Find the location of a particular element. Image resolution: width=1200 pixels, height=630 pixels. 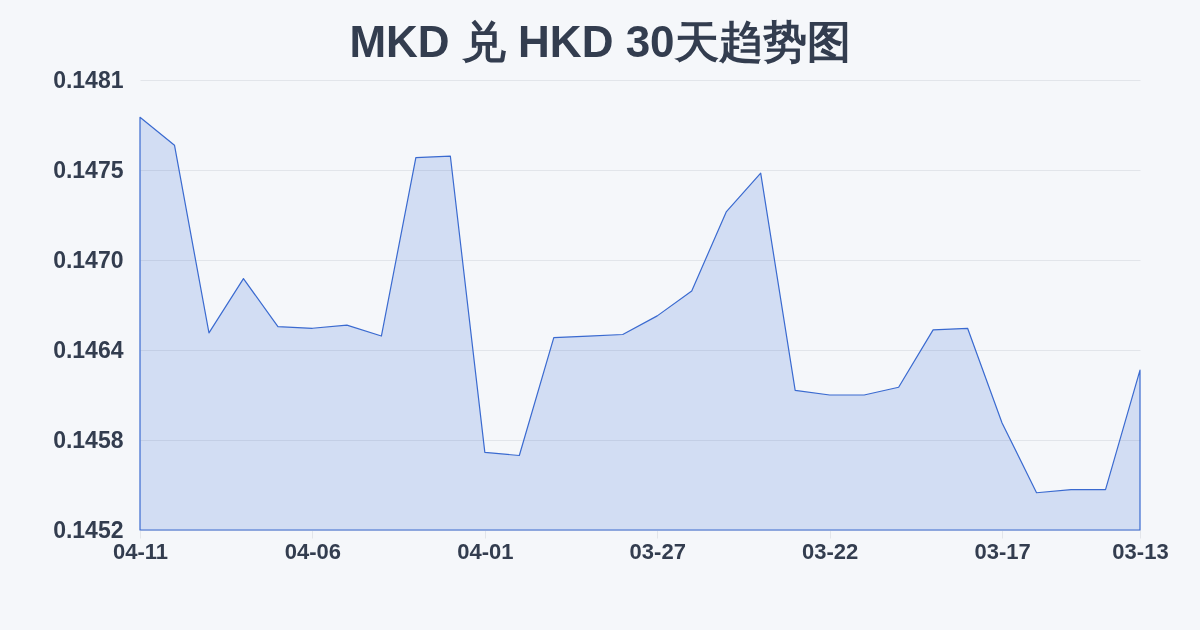

y-tick-label: 0.1481 is located at coordinates (88, 79).